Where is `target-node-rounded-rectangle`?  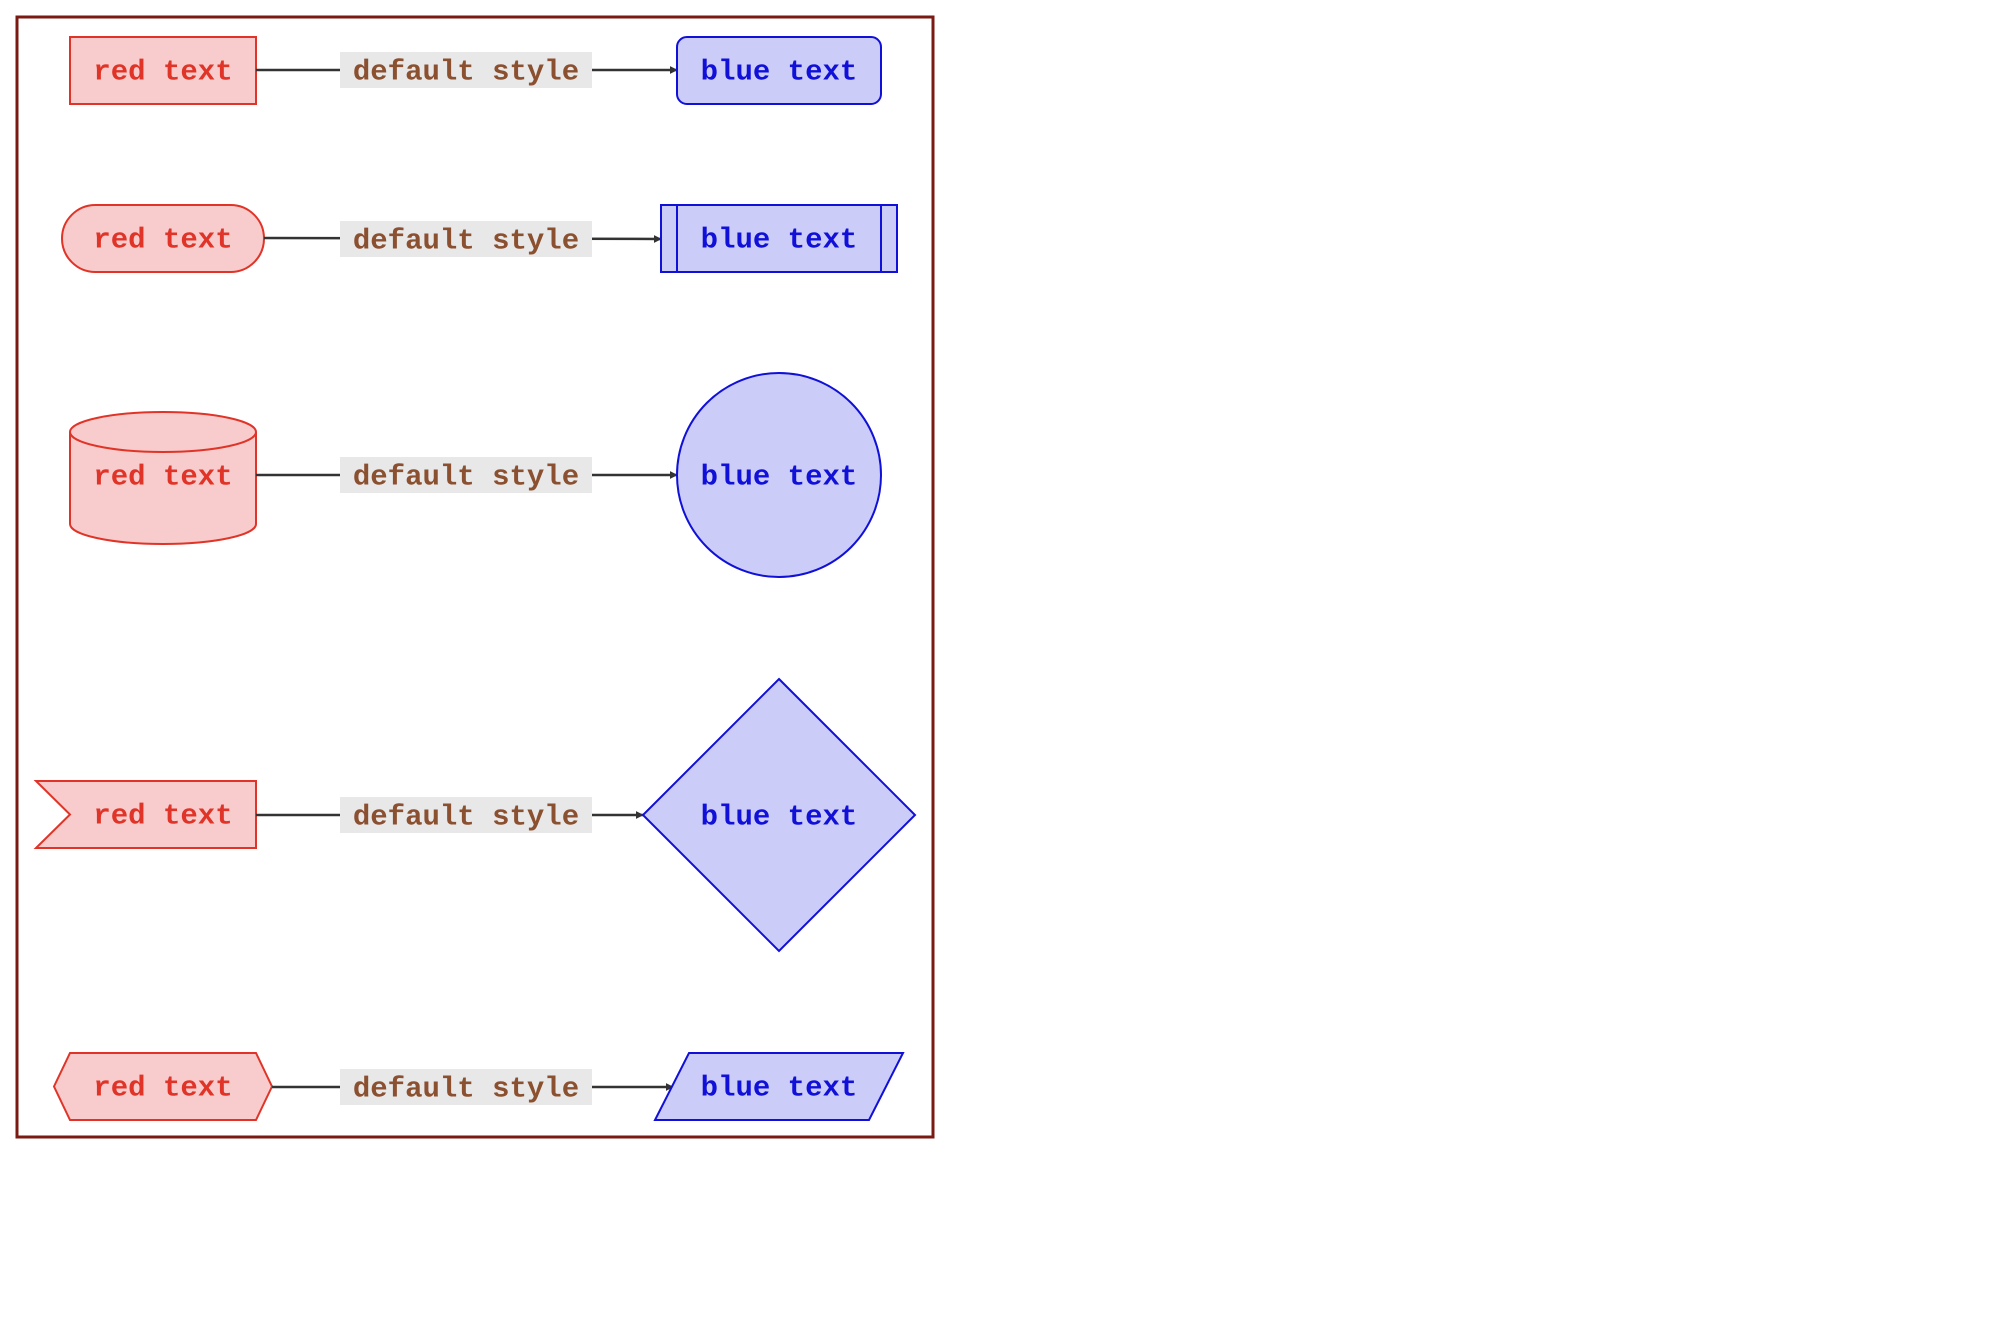 target-node-rounded-rectangle is located at coordinates (779, 70).